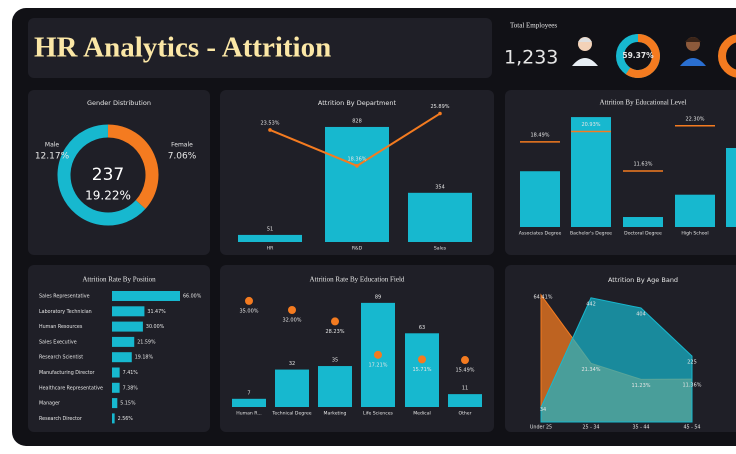 This screenshot has width=736, height=454. I want to click on value-label: 31.47%, so click(156, 312).